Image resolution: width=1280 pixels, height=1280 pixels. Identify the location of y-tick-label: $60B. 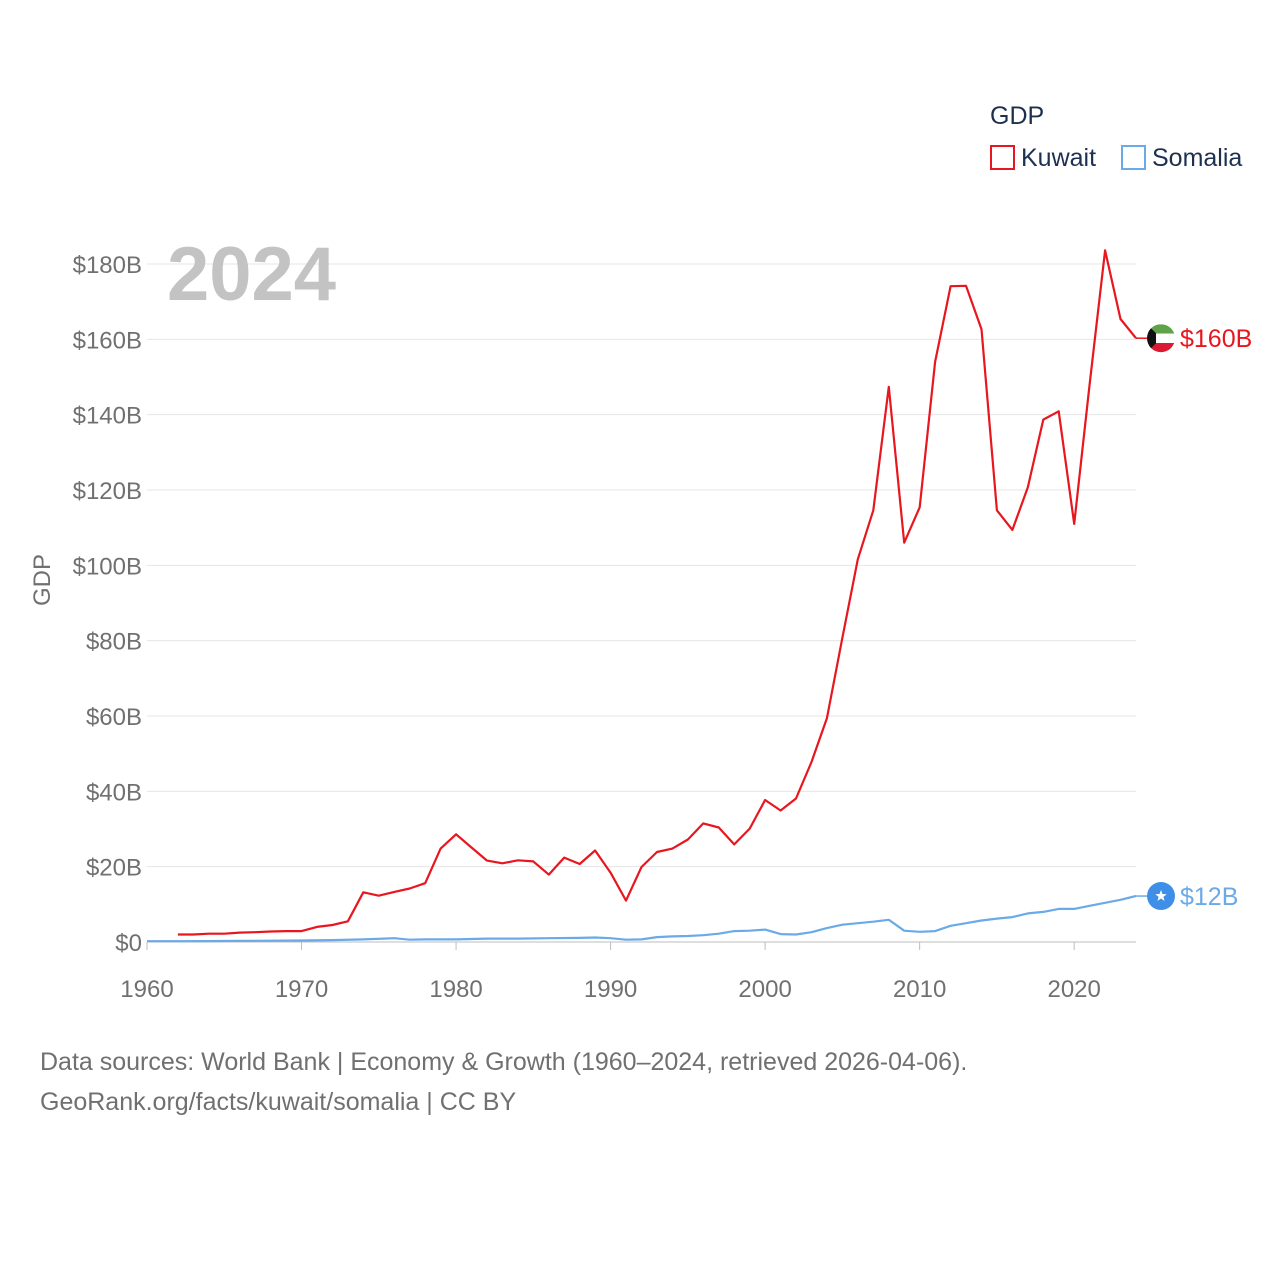
(114, 717).